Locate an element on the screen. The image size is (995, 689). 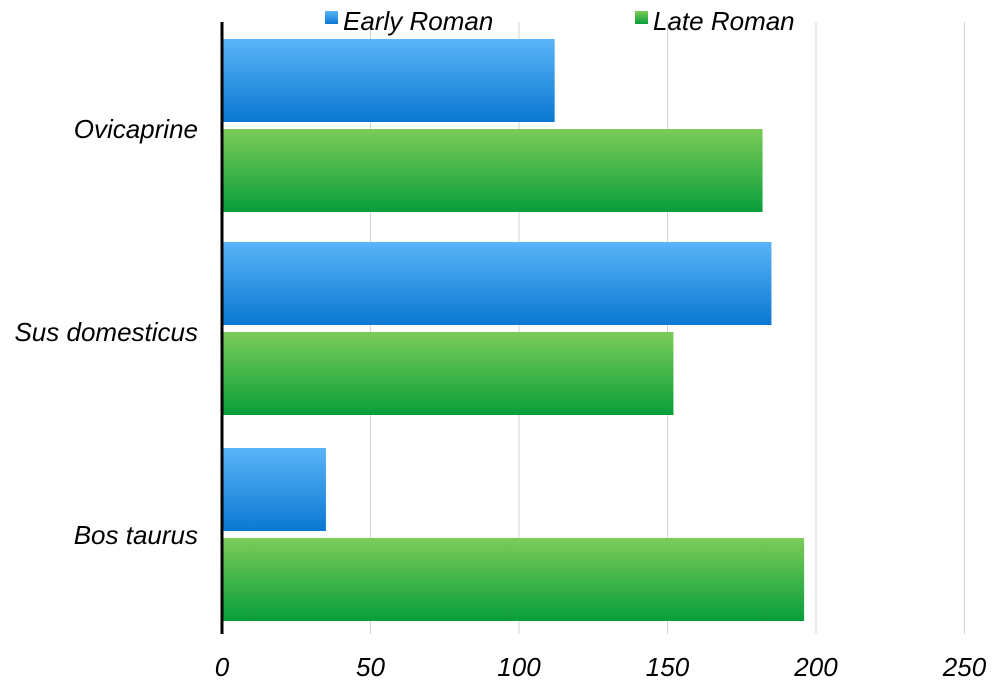
bar-early-roman-bos-taurus is located at coordinates (274, 489).